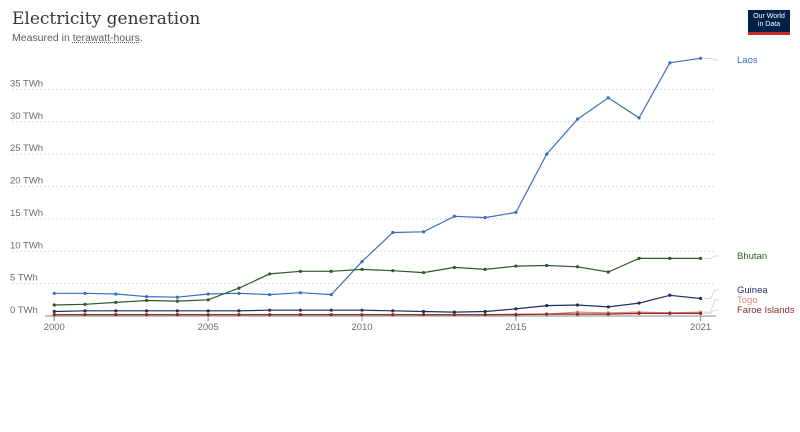 This screenshot has width=800, height=432. Describe the element at coordinates (26, 83) in the screenshot. I see `y-tick-label: 35 TWh` at that location.